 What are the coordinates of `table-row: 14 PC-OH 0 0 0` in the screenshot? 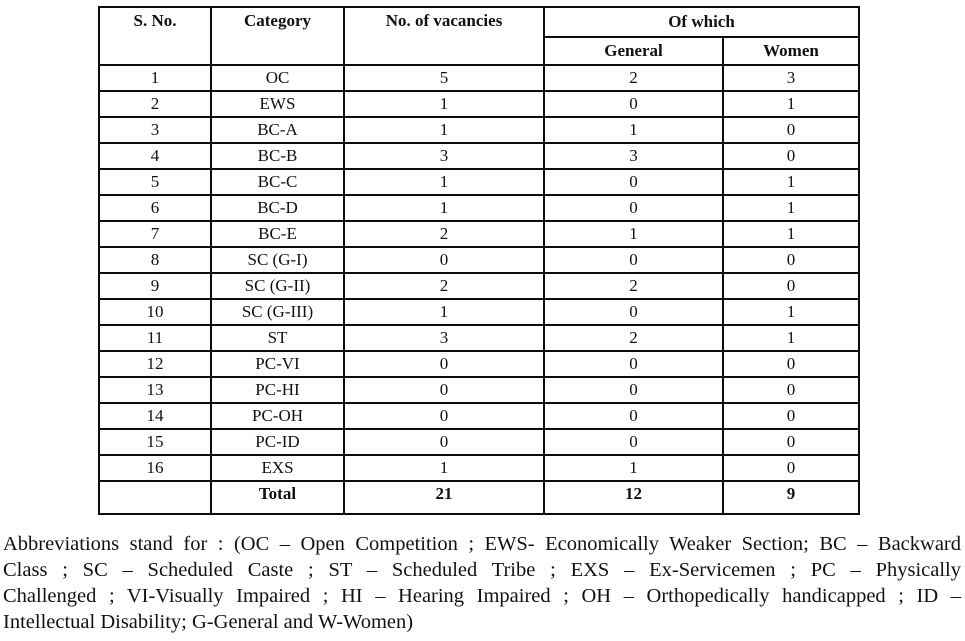 It's located at (479, 416).